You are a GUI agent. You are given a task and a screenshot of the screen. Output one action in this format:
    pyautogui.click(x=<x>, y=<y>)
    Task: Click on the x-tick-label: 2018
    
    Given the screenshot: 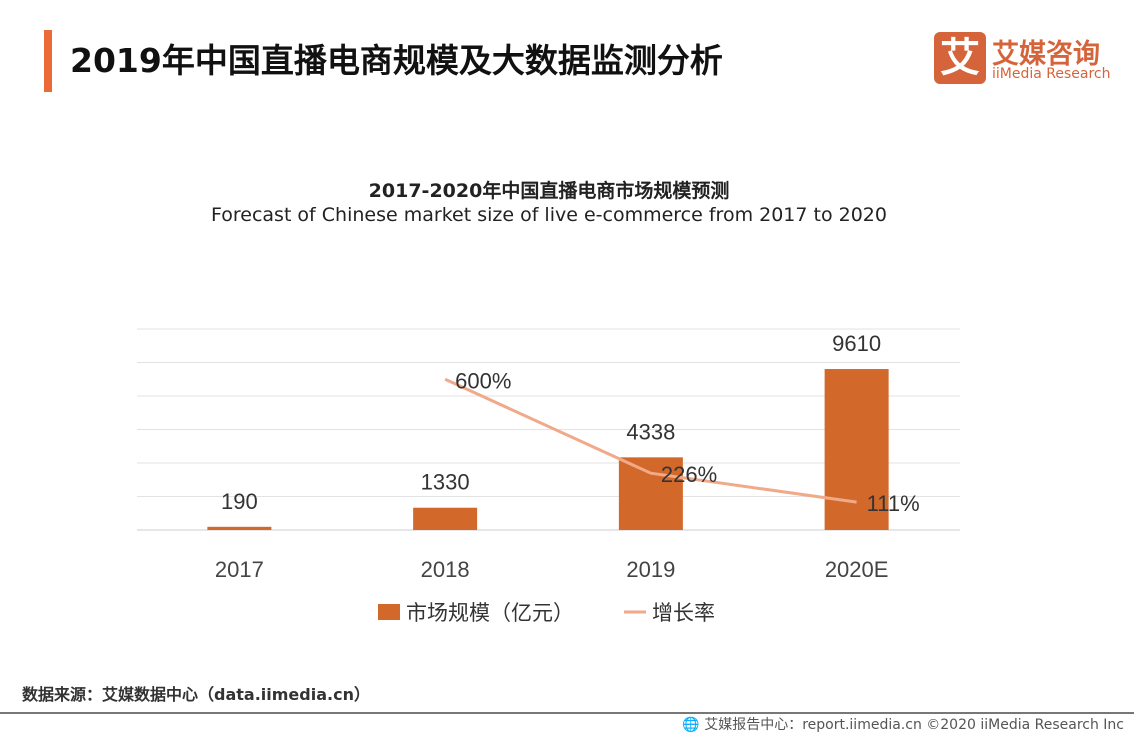 What is the action you would take?
    pyautogui.click(x=445, y=569)
    